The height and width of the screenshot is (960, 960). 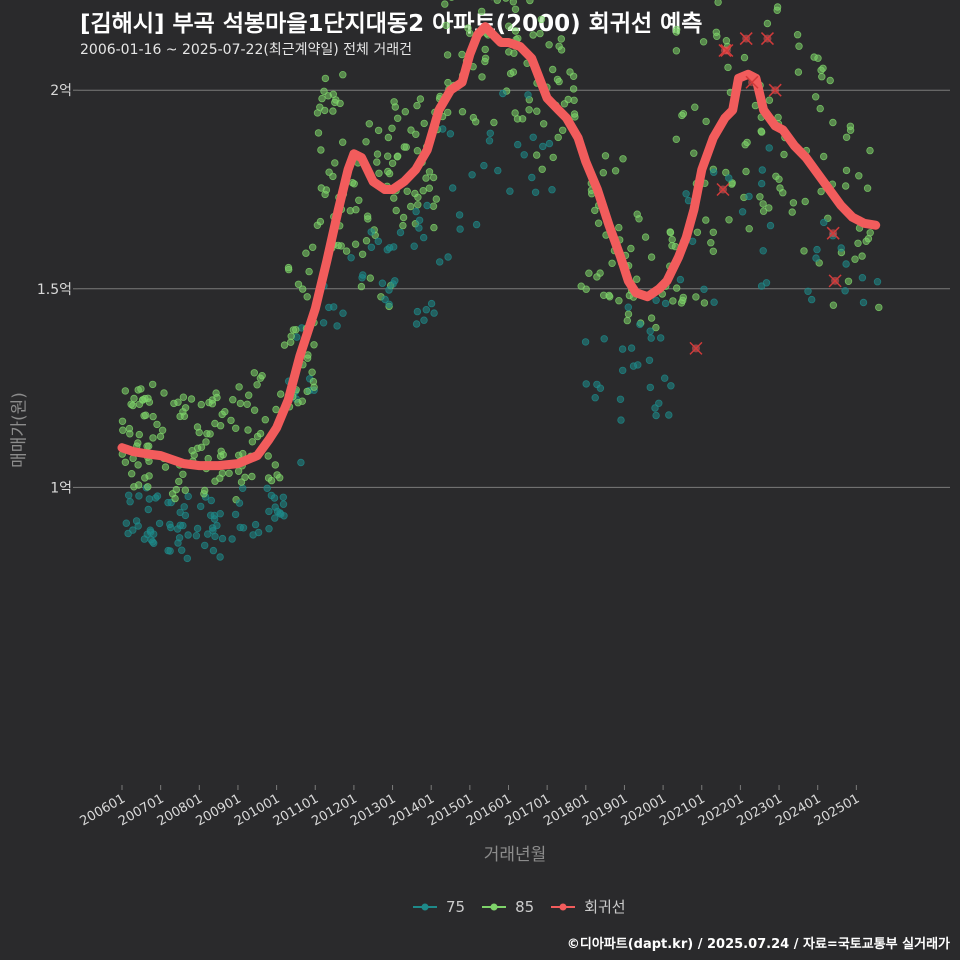 What do you see at coordinates (61, 91) in the screenshot?
I see `y-tick-label: 2억` at bounding box center [61, 91].